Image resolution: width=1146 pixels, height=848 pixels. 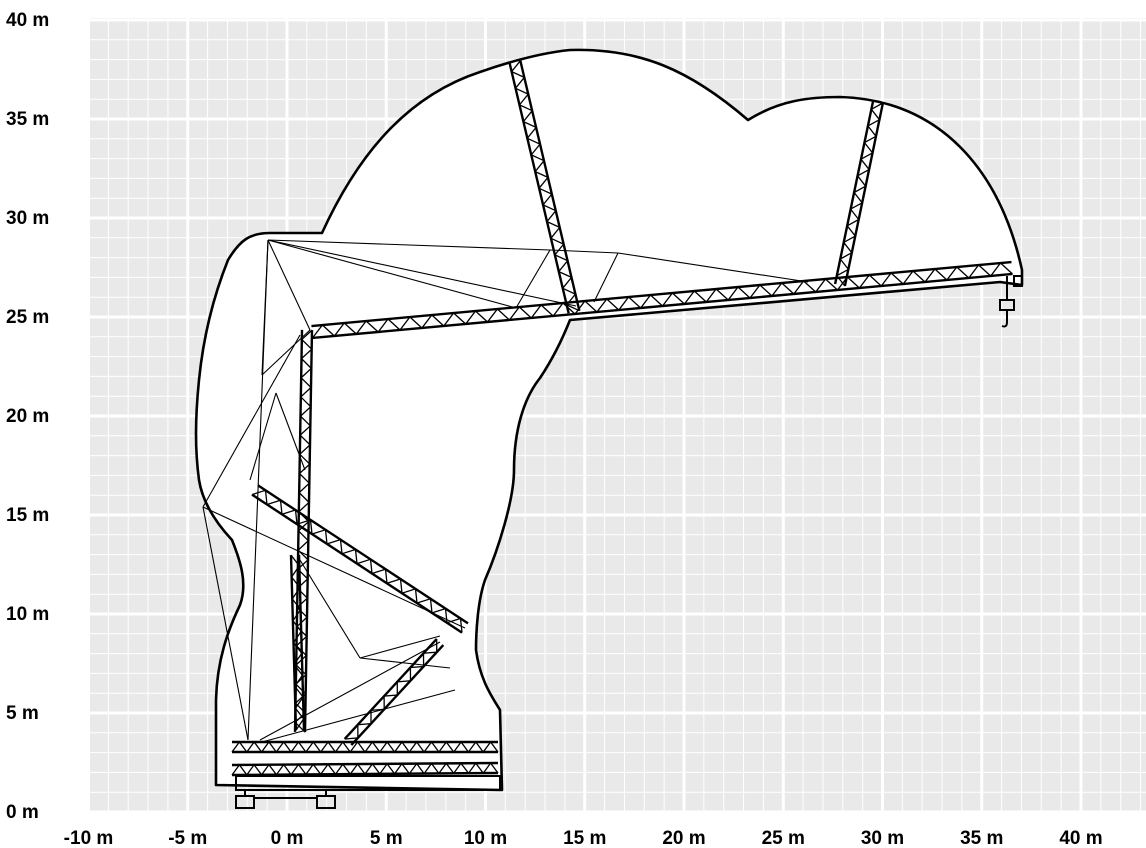 I want to click on y-tick-label: 25 m, so click(x=27, y=317).